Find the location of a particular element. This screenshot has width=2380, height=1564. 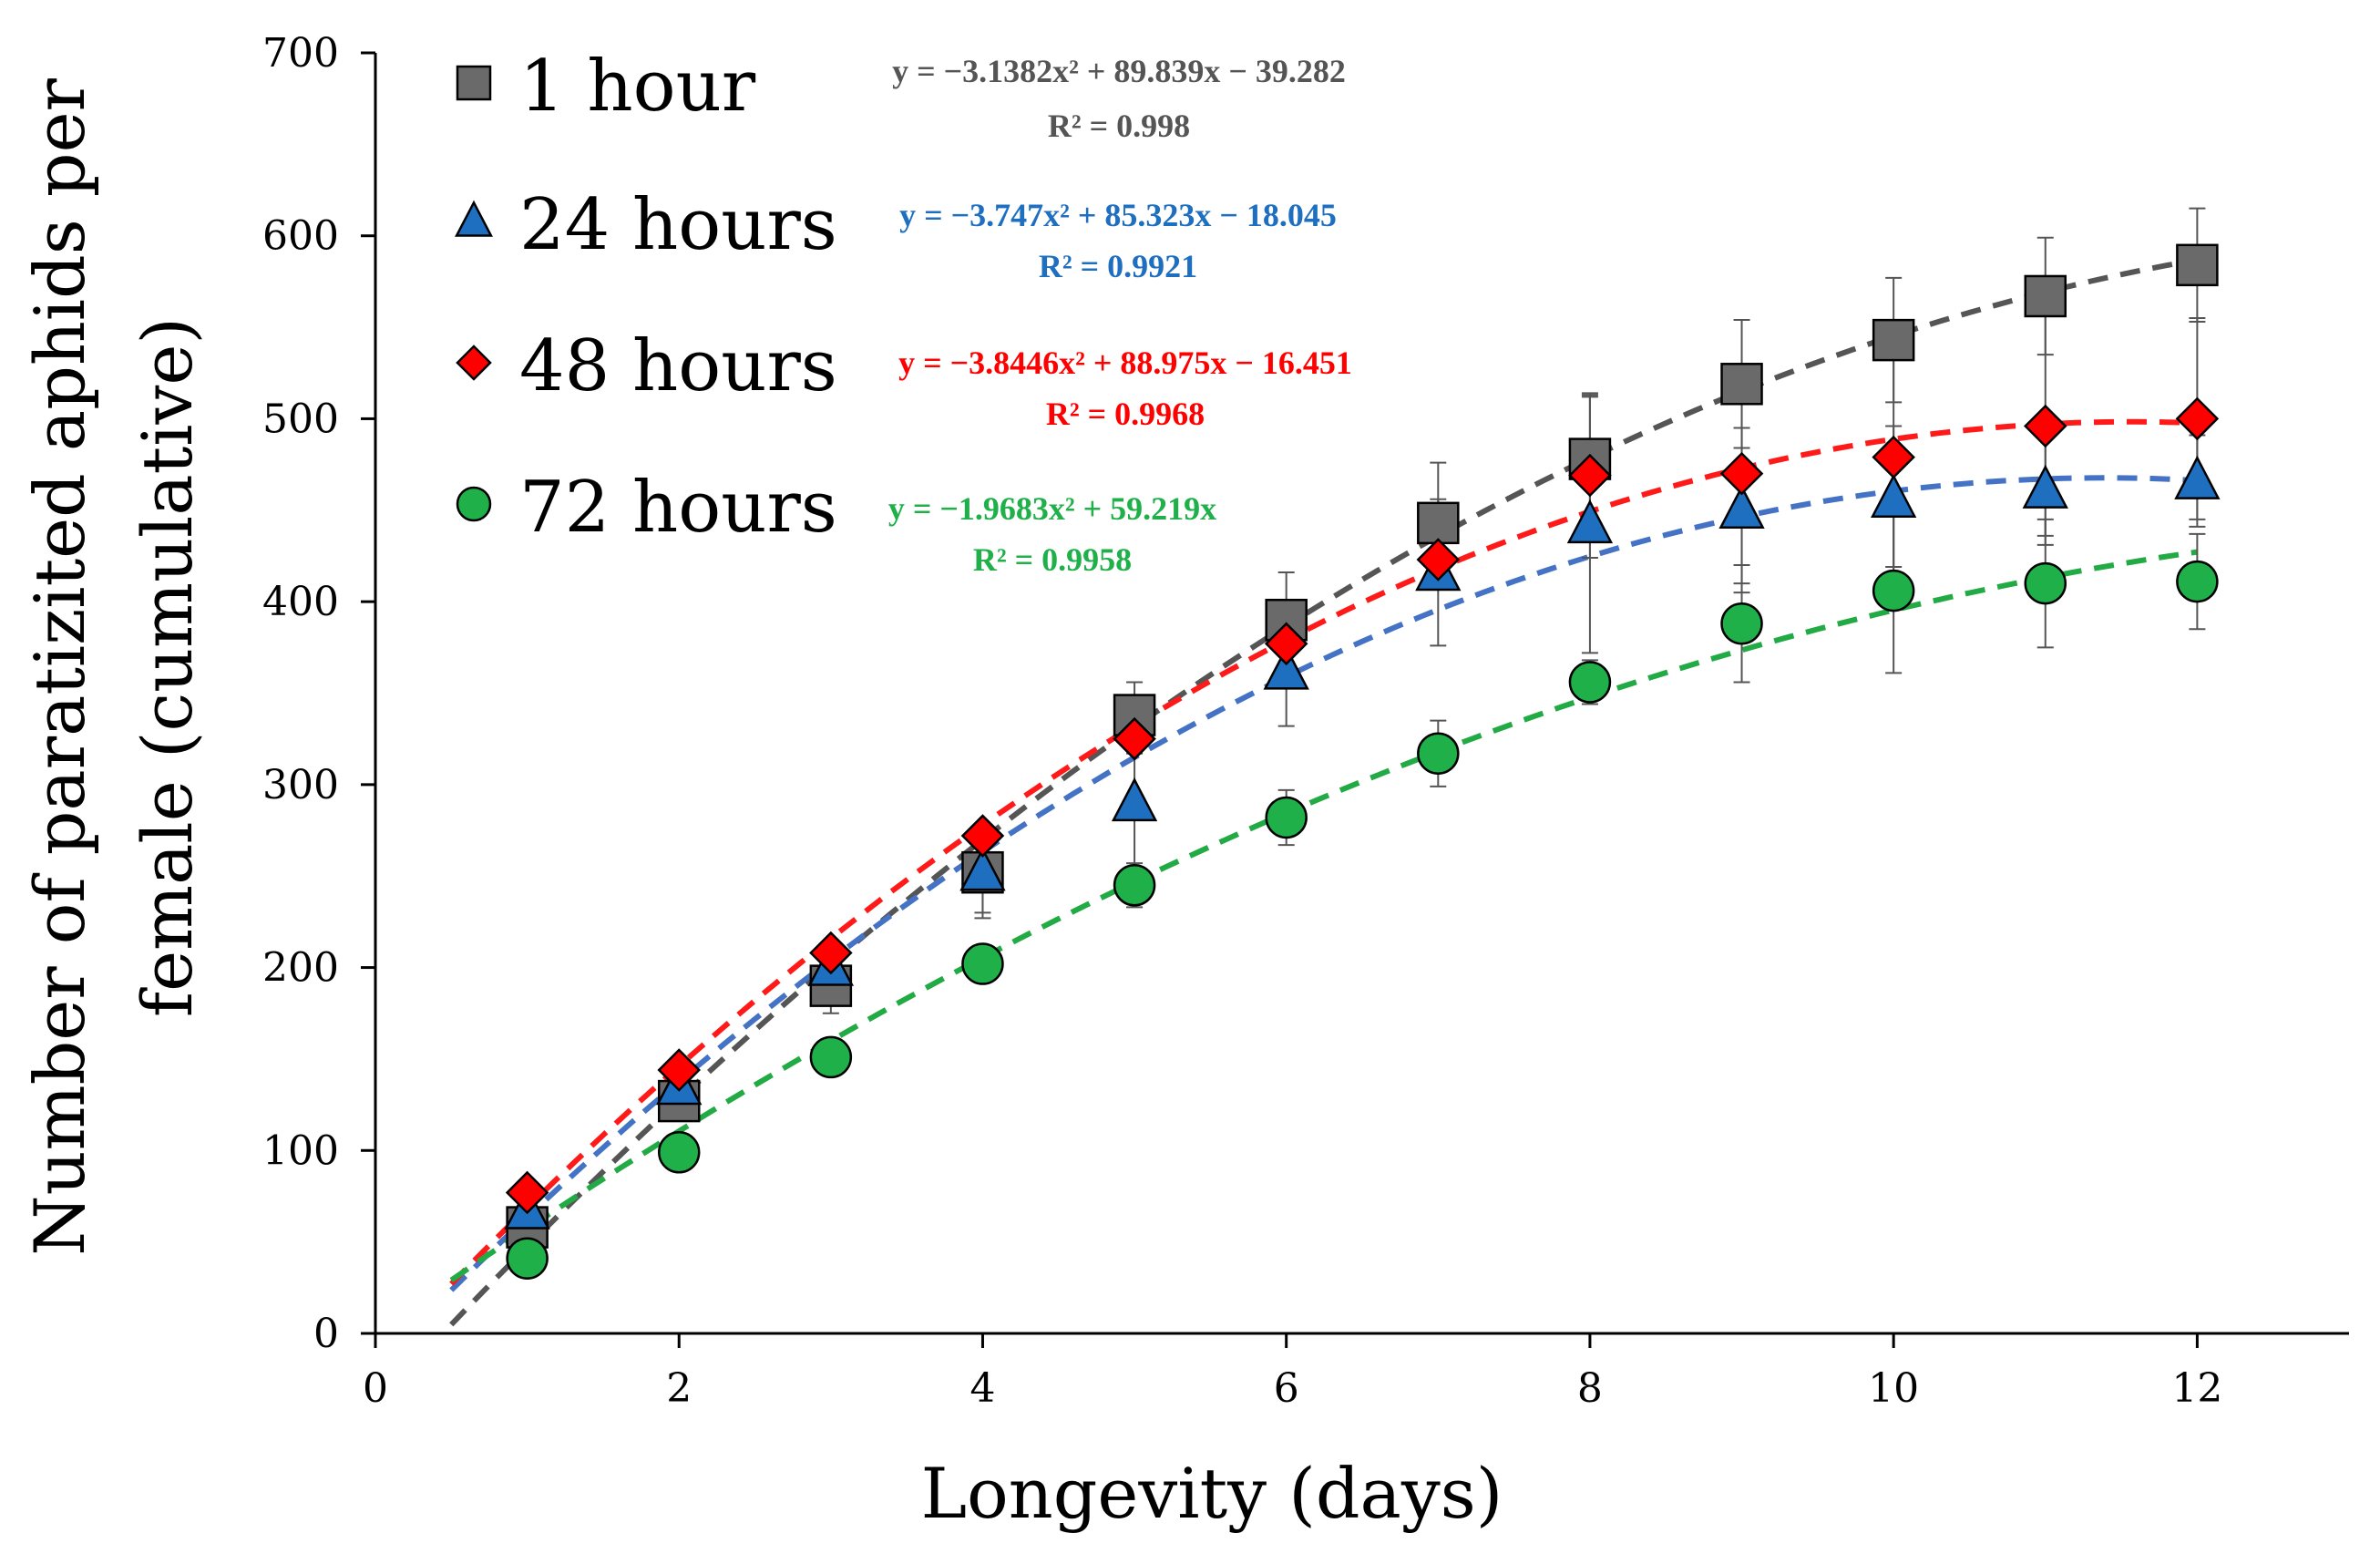

x-tick-label: 10 is located at coordinates (1894, 1388).